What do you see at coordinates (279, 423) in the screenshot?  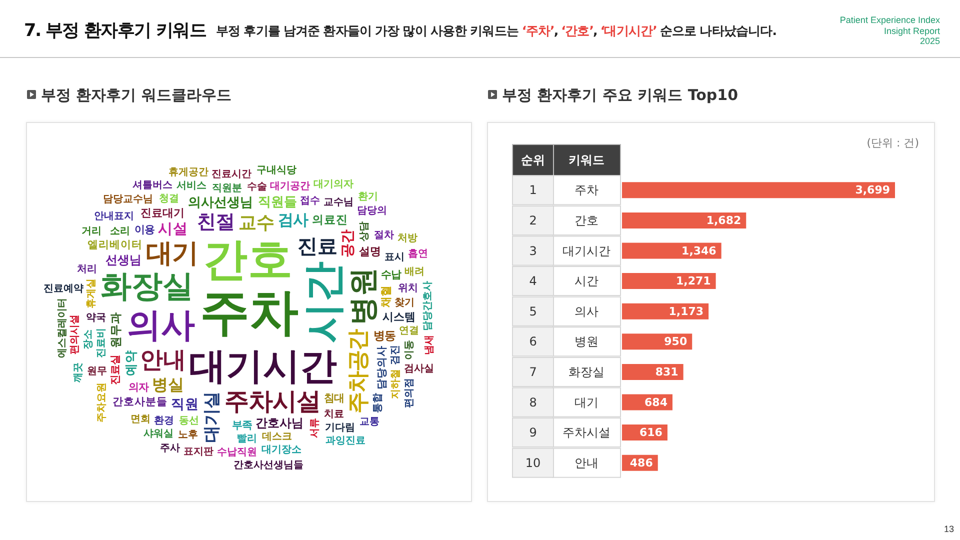 I see `category-label: 간호사님` at bounding box center [279, 423].